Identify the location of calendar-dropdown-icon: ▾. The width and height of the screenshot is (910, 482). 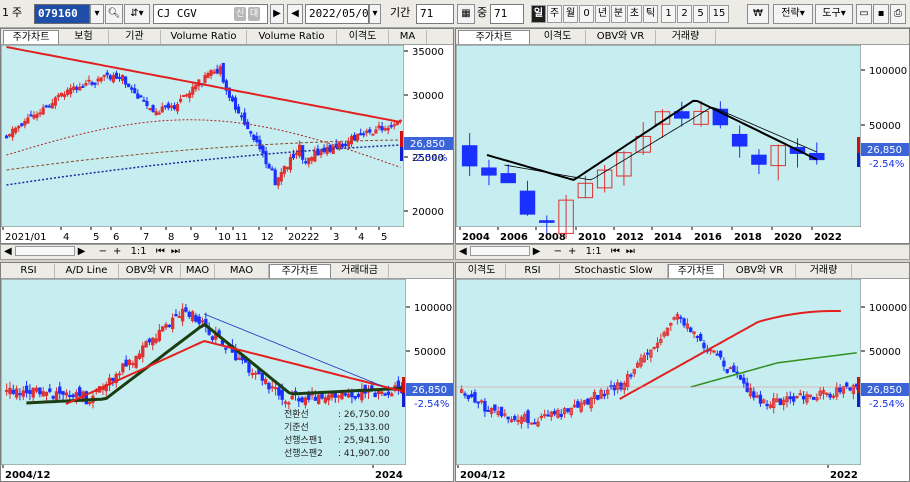
(375, 14).